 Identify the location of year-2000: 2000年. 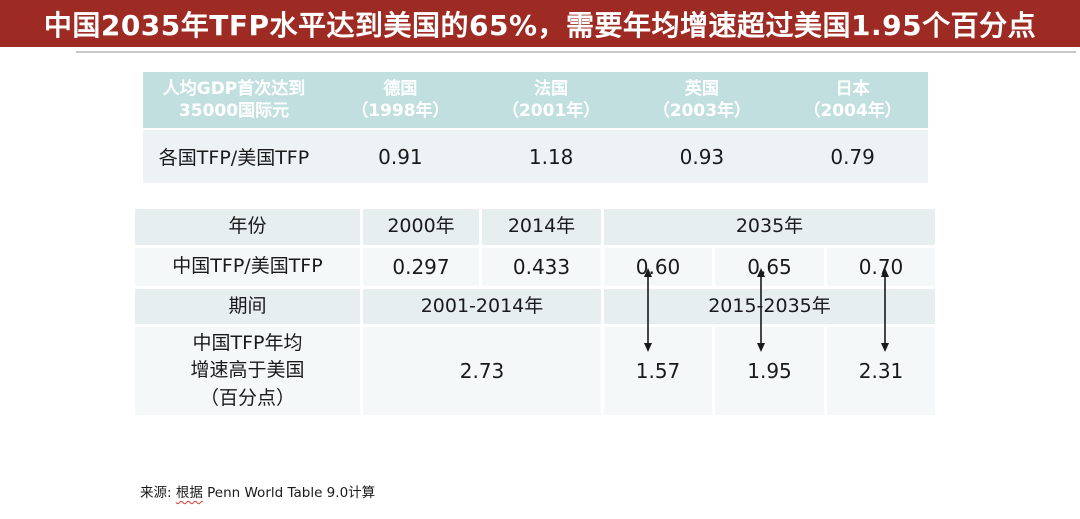
(421, 227).